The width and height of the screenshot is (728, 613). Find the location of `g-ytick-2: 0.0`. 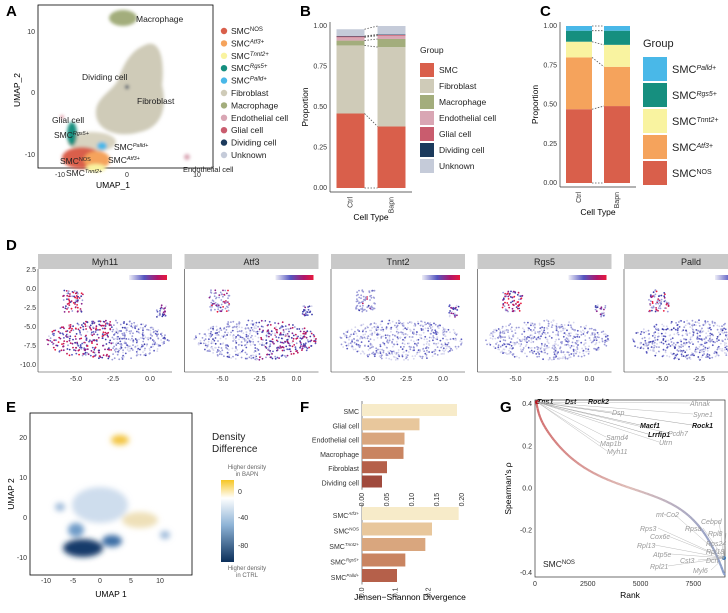

g-ytick-2: 0.0 is located at coordinates (527, 489).